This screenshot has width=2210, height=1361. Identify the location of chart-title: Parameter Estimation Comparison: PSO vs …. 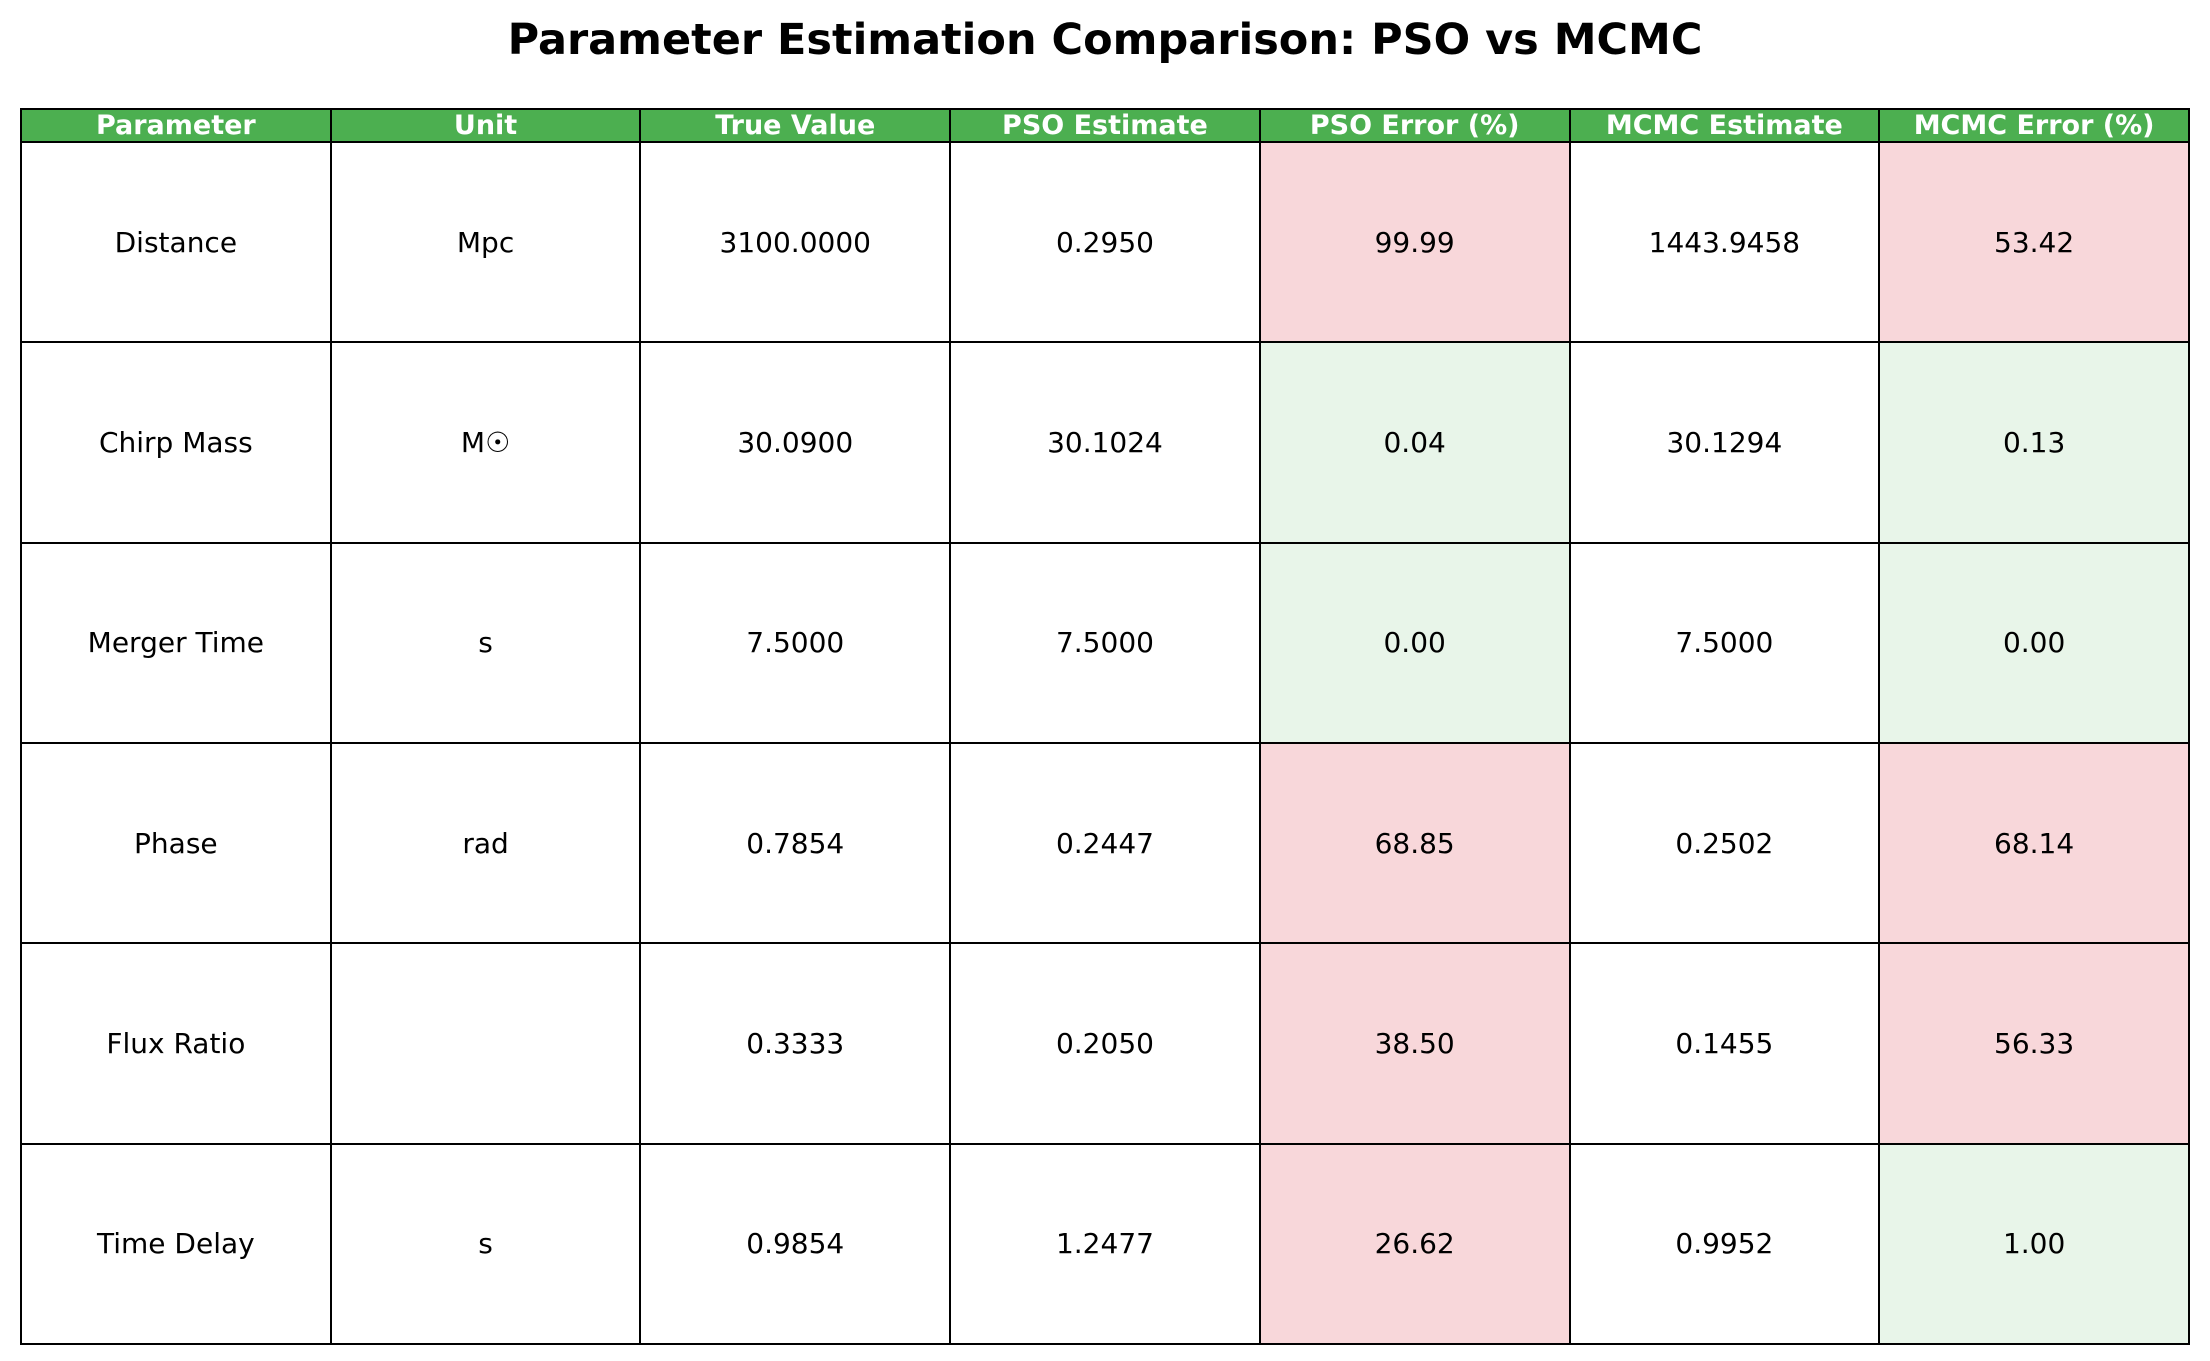
(1105, 40).